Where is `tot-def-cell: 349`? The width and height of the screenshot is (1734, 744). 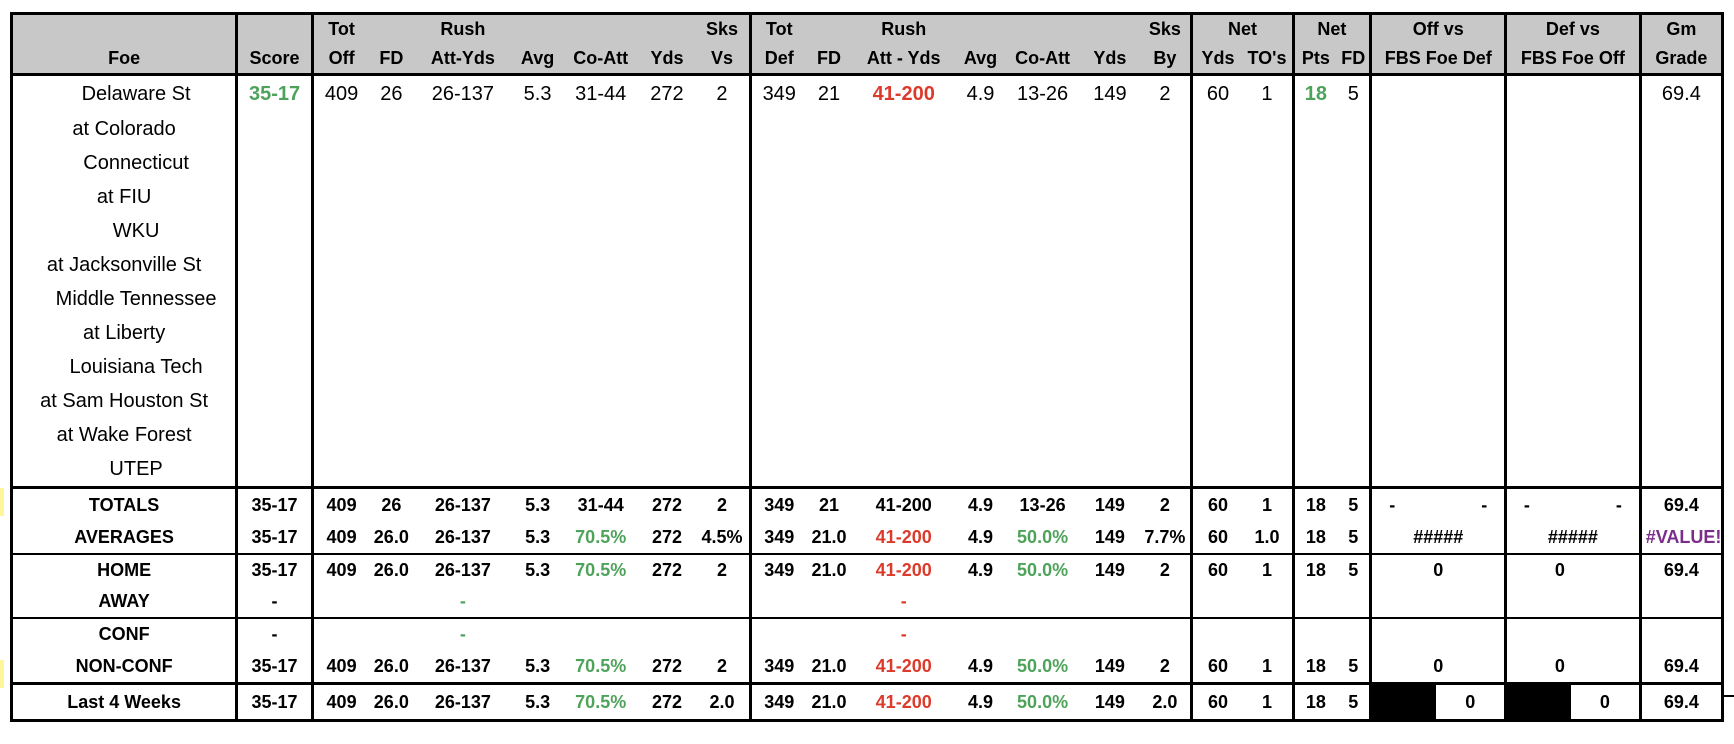
tot-def-cell: 349 is located at coordinates (779, 93).